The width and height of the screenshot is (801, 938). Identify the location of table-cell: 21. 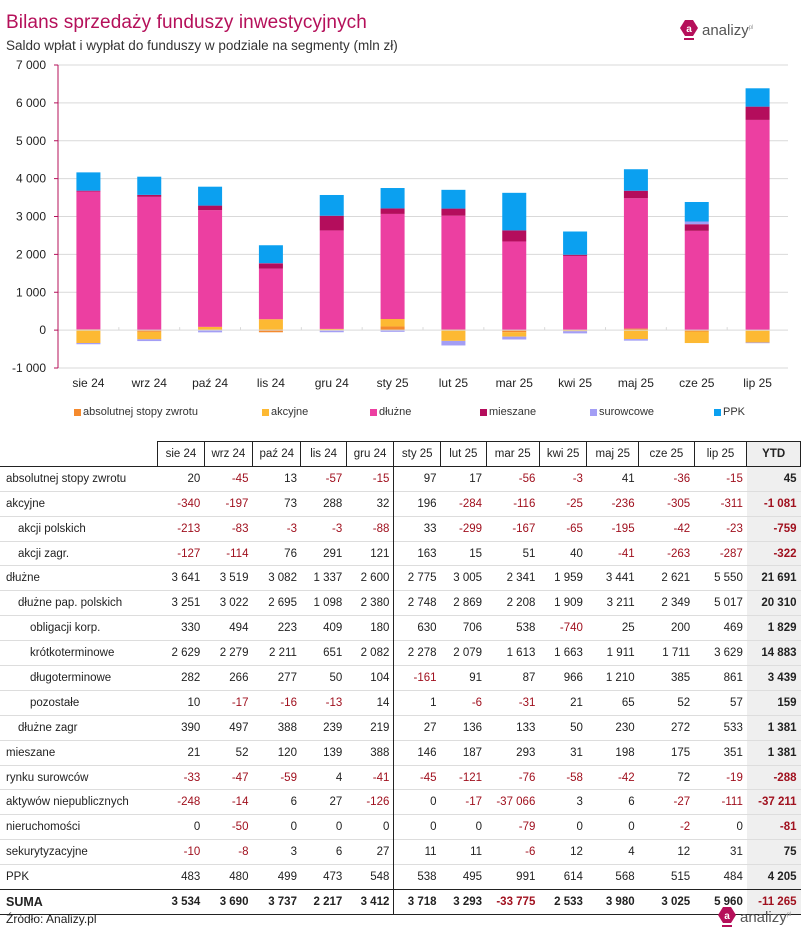
(576, 702).